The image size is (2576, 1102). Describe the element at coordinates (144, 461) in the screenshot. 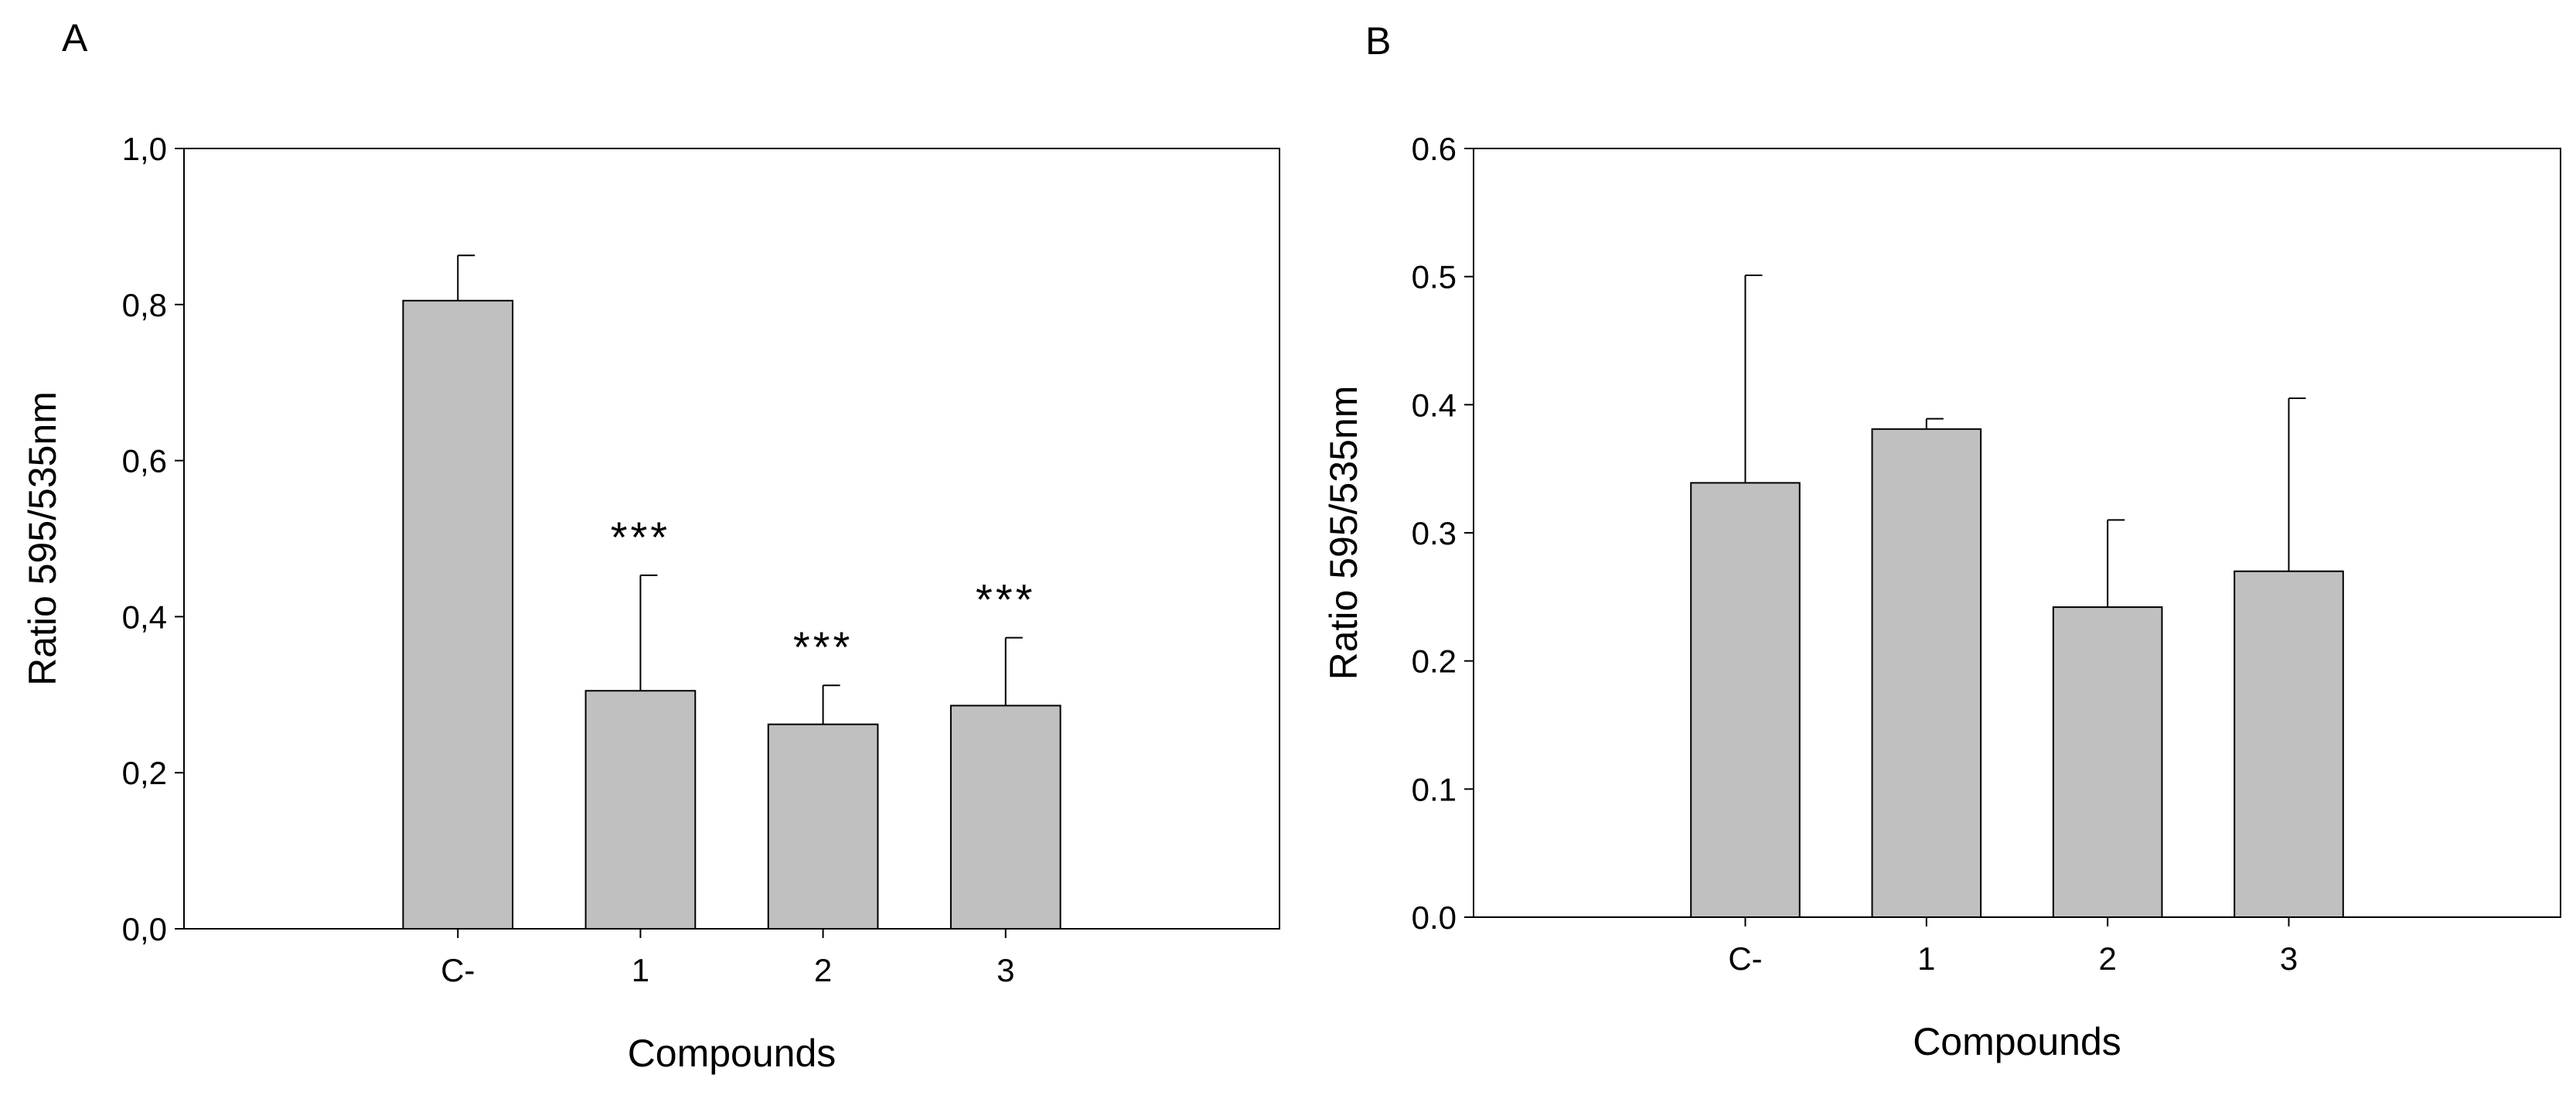

I see `y-tick-label: 0,6` at that location.